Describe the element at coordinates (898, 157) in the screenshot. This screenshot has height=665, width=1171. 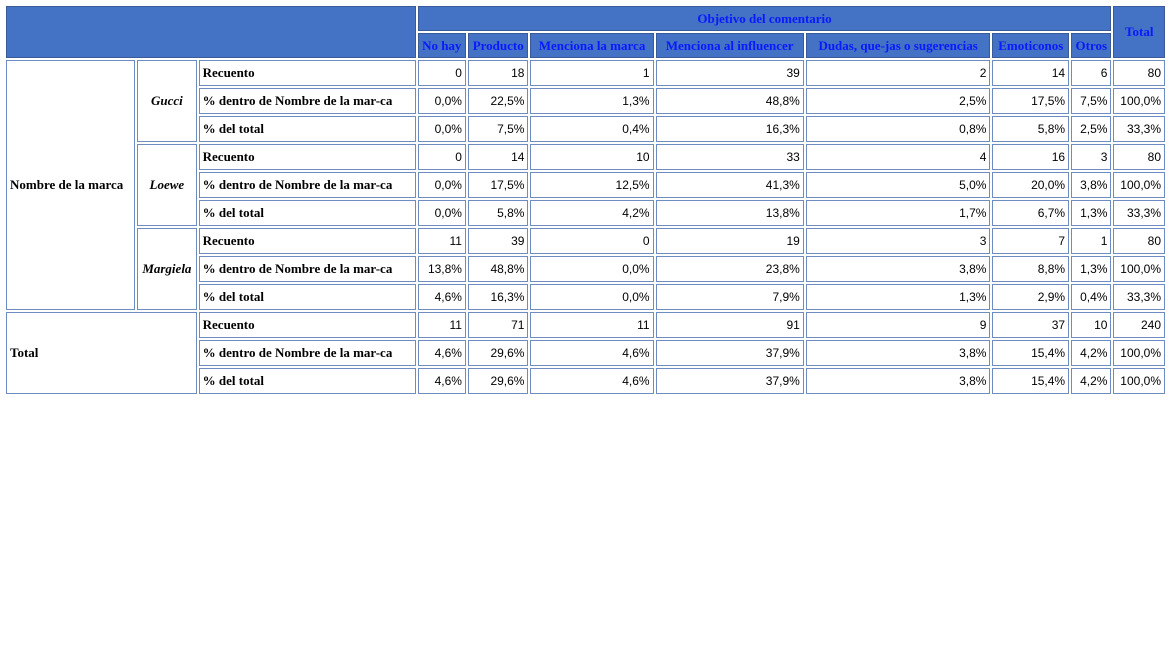
I see `cell: 4` at that location.